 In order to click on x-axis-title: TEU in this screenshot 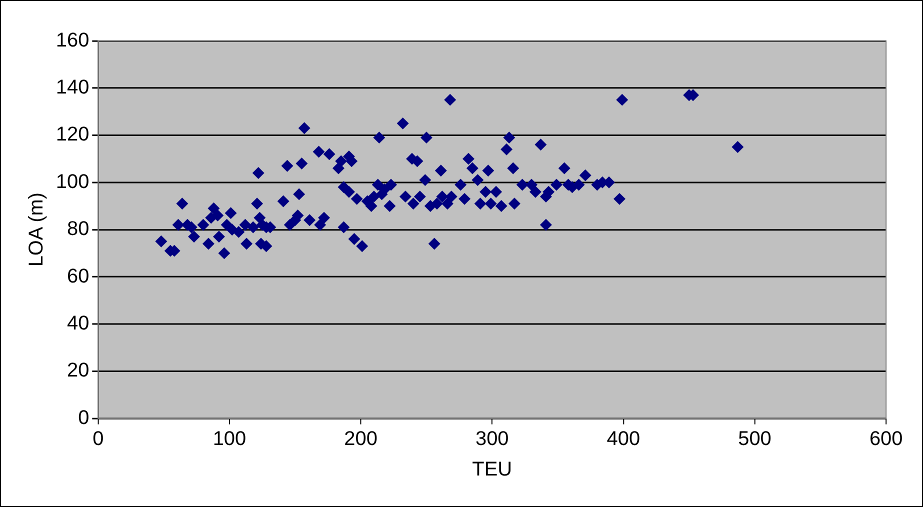, I will do `click(492, 469)`.